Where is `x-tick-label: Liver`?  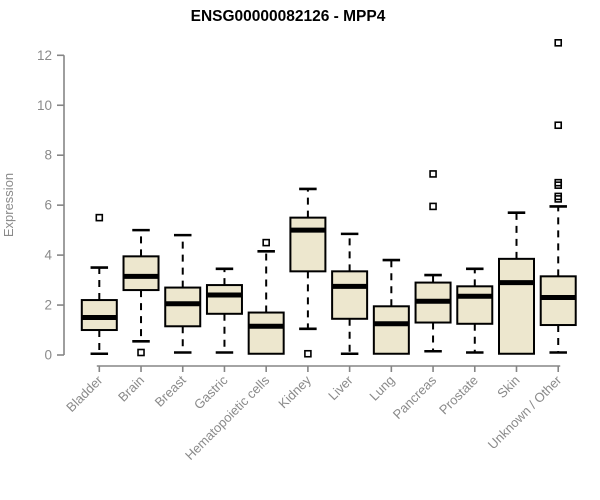
x-tick-label: Liver is located at coordinates (340, 387).